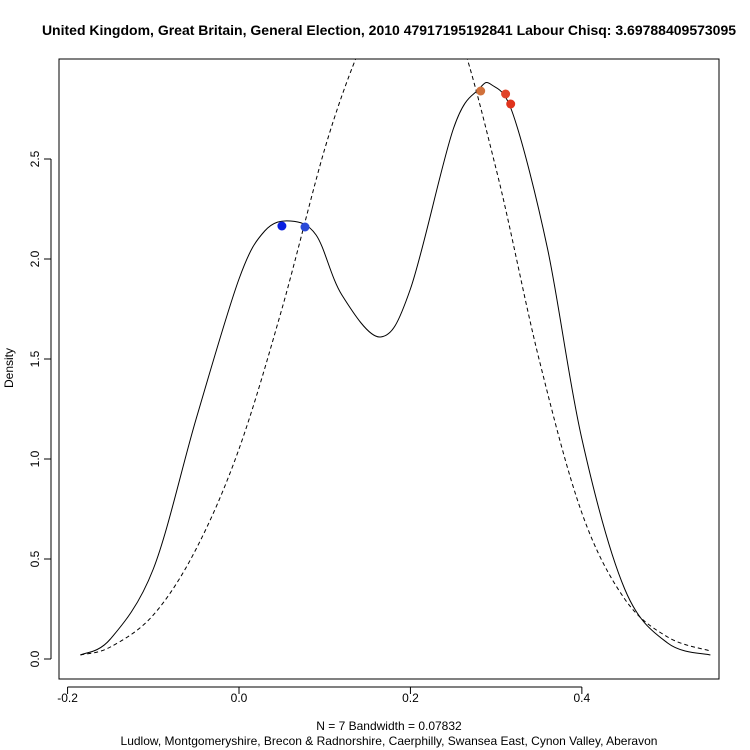 The width and height of the screenshot is (750, 750). What do you see at coordinates (35, 258) in the screenshot?
I see `y-tick-label: 2.0` at bounding box center [35, 258].